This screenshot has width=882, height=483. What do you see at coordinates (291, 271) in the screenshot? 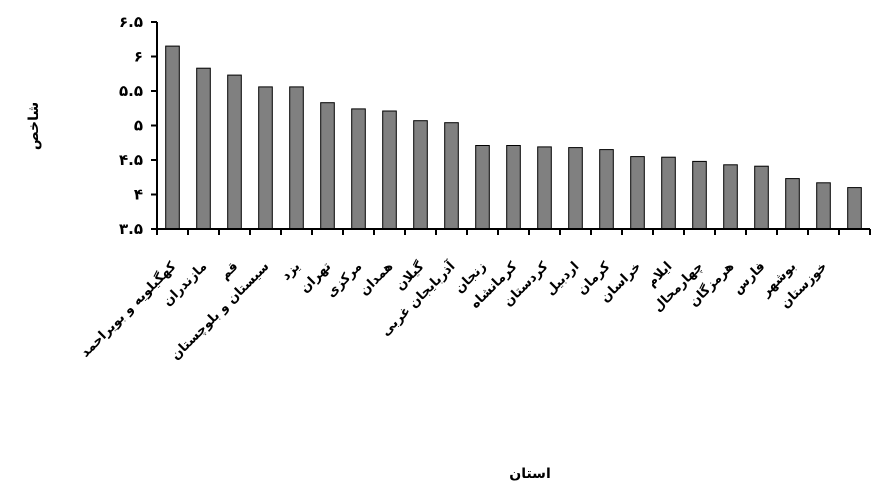
I see `category-label: یزد` at bounding box center [291, 271].